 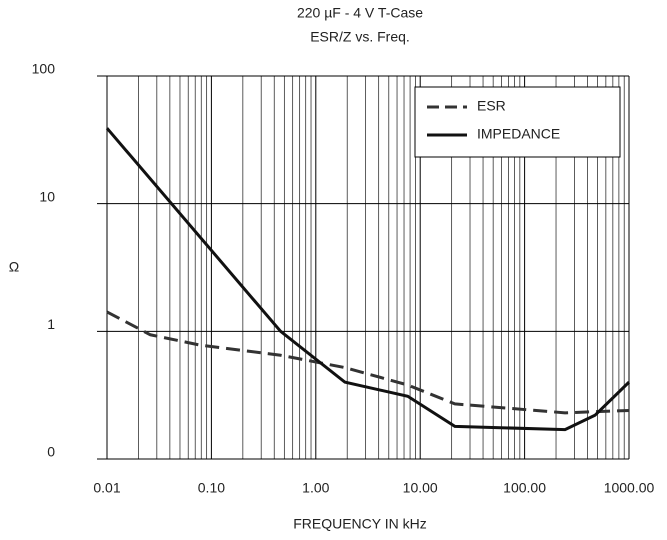 What do you see at coordinates (44, 69) in the screenshot?
I see `y-tick-label: 100` at bounding box center [44, 69].